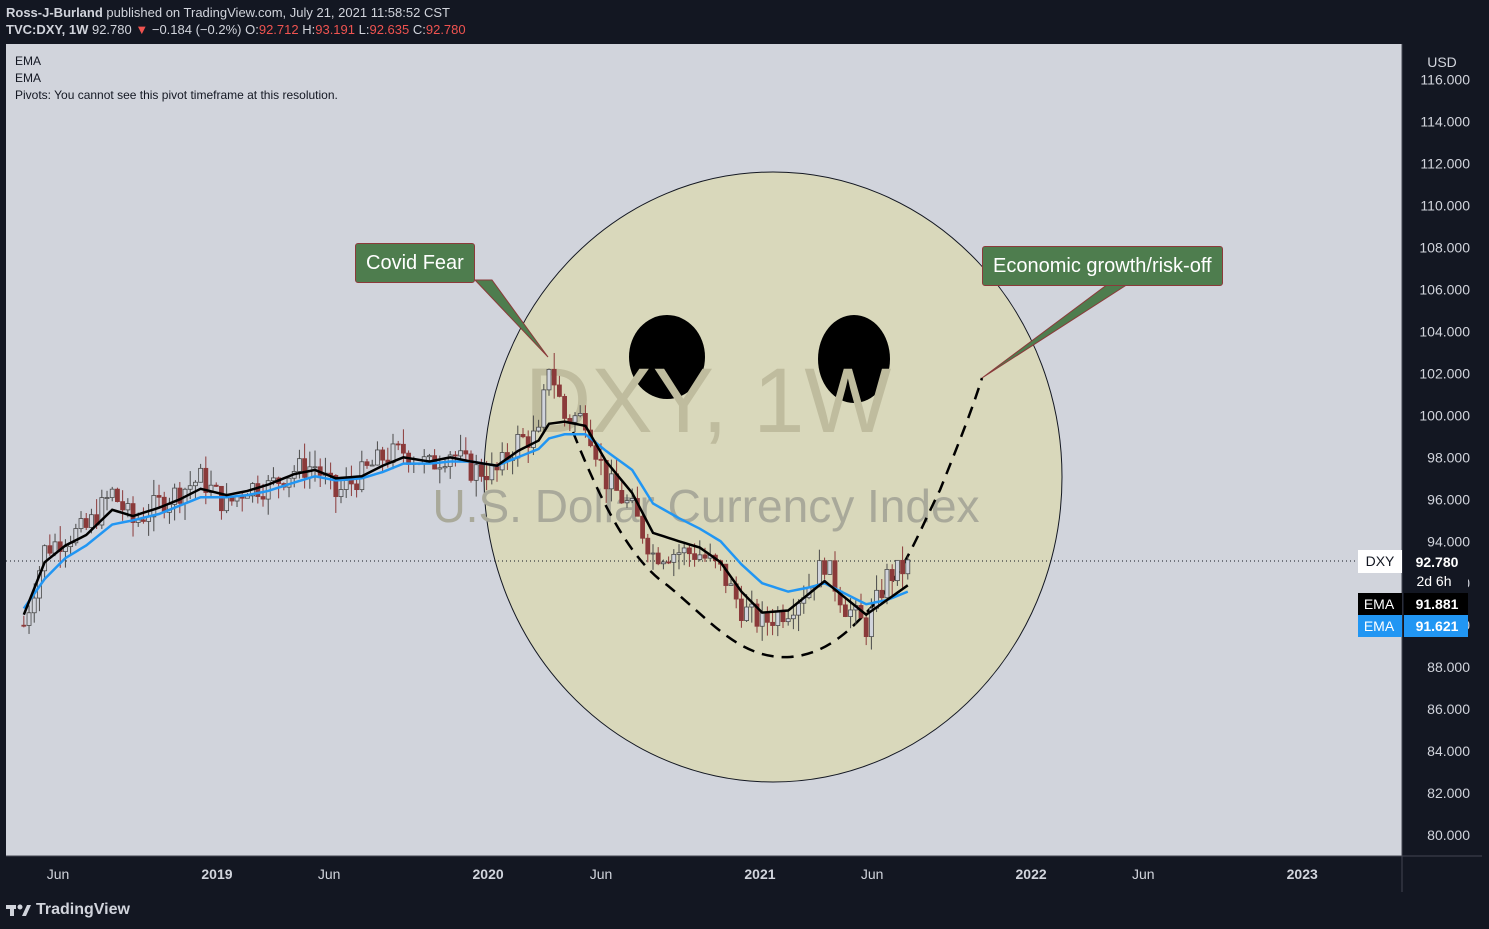  I want to click on tradingview-brand: TradingView, so click(83, 909).